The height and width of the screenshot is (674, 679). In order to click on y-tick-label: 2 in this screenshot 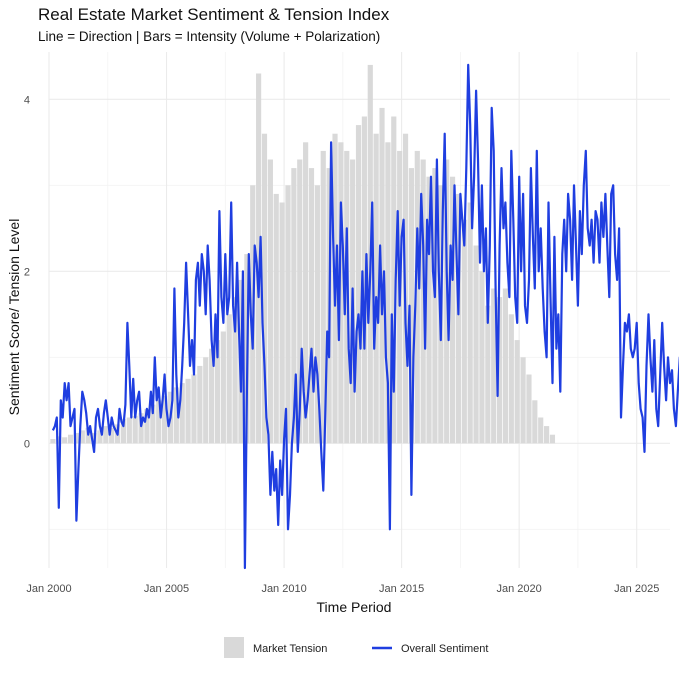, I will do `click(27, 272)`.